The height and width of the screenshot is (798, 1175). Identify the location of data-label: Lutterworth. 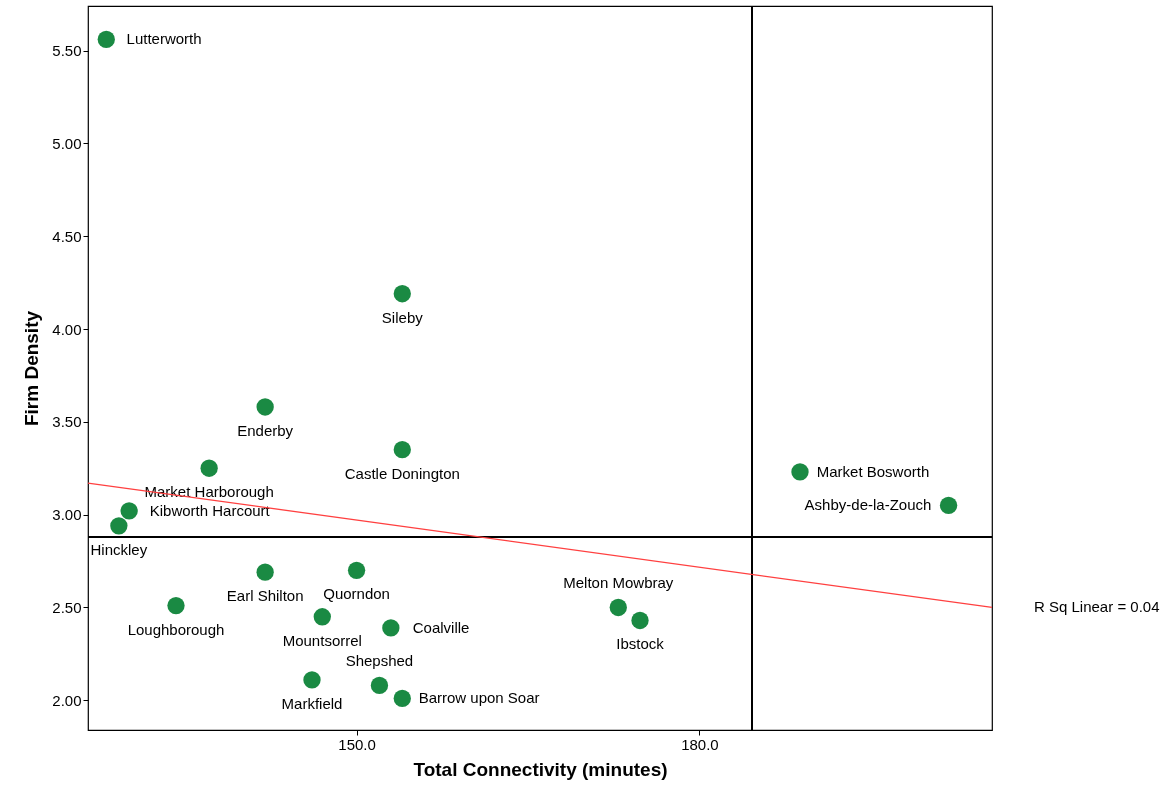
(164, 39).